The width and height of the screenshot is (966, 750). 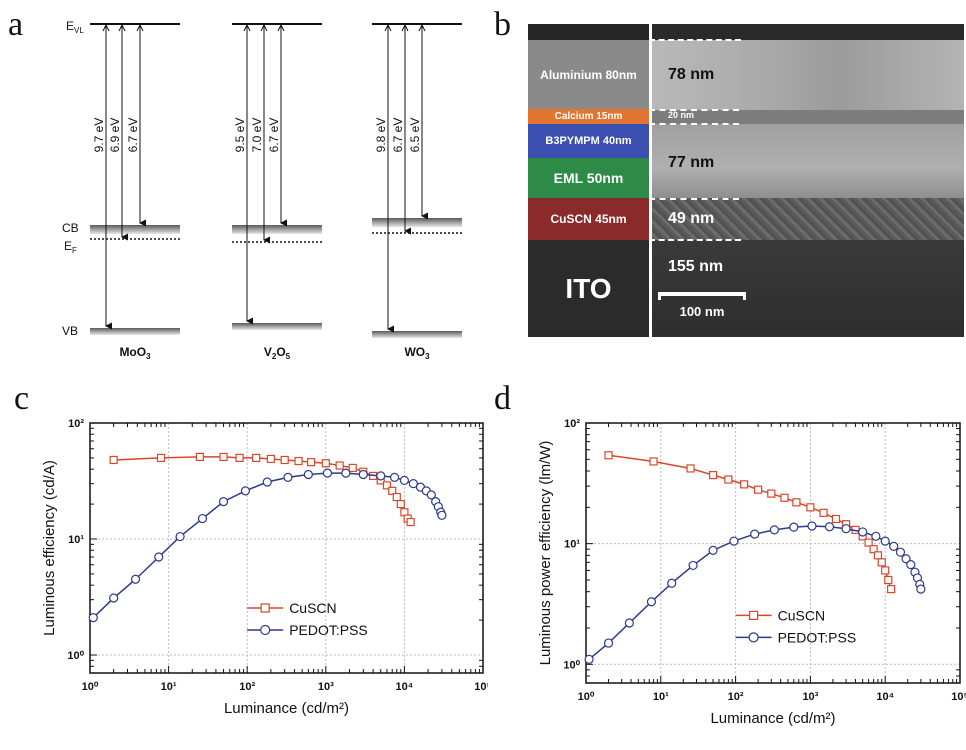 What do you see at coordinates (808, 161) in the screenshot?
I see `tem-organic-region` at bounding box center [808, 161].